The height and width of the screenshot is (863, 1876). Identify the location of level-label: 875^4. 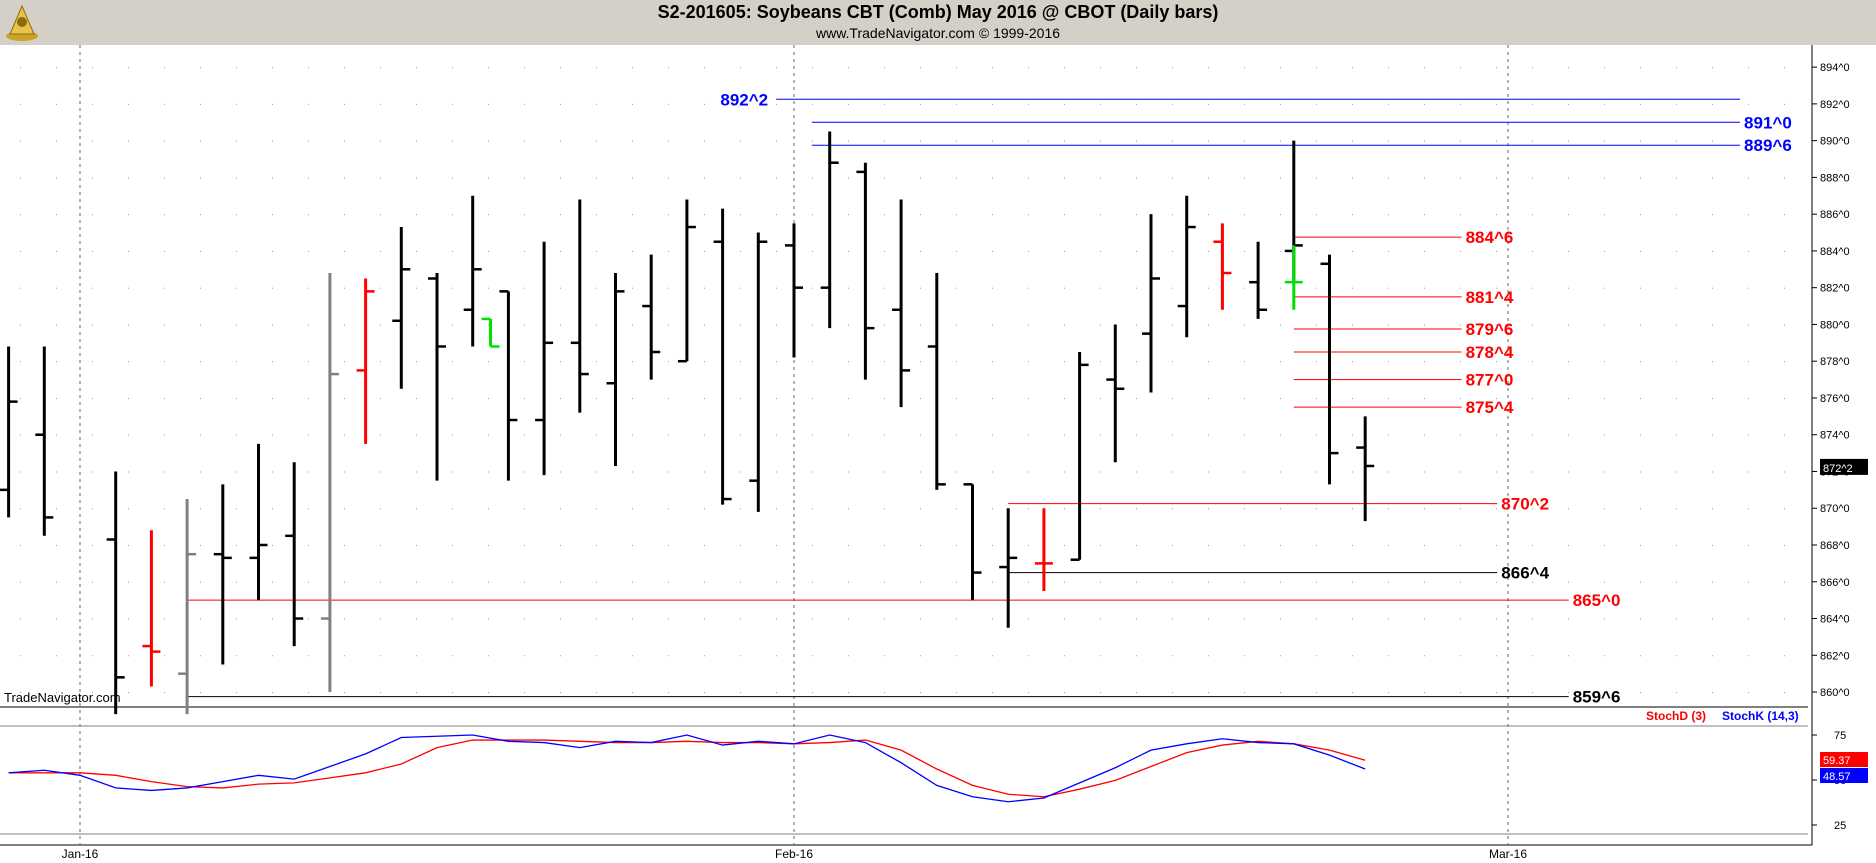
(1490, 407).